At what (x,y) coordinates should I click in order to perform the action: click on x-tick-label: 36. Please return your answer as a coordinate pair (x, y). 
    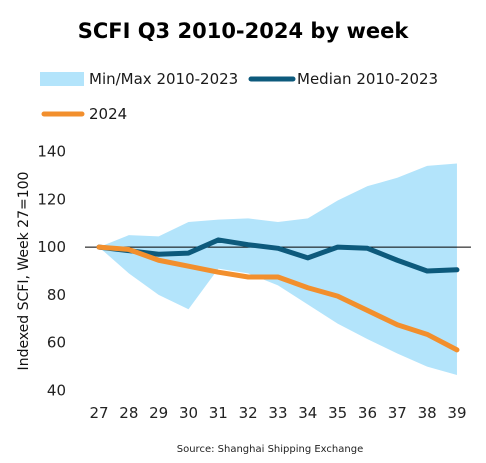
    Looking at the image, I should click on (367, 413).